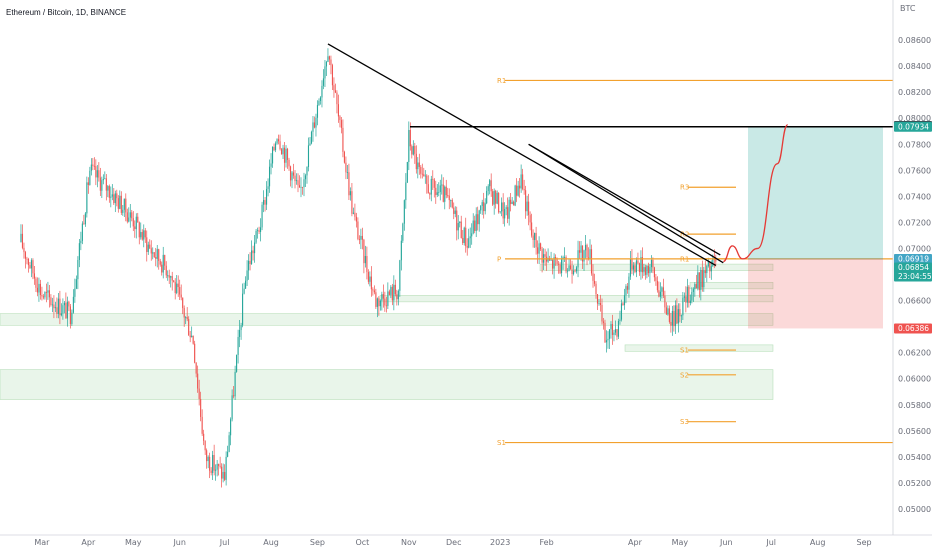 This screenshot has height=550, width=932. I want to click on x-tick-label: Nov, so click(409, 542).